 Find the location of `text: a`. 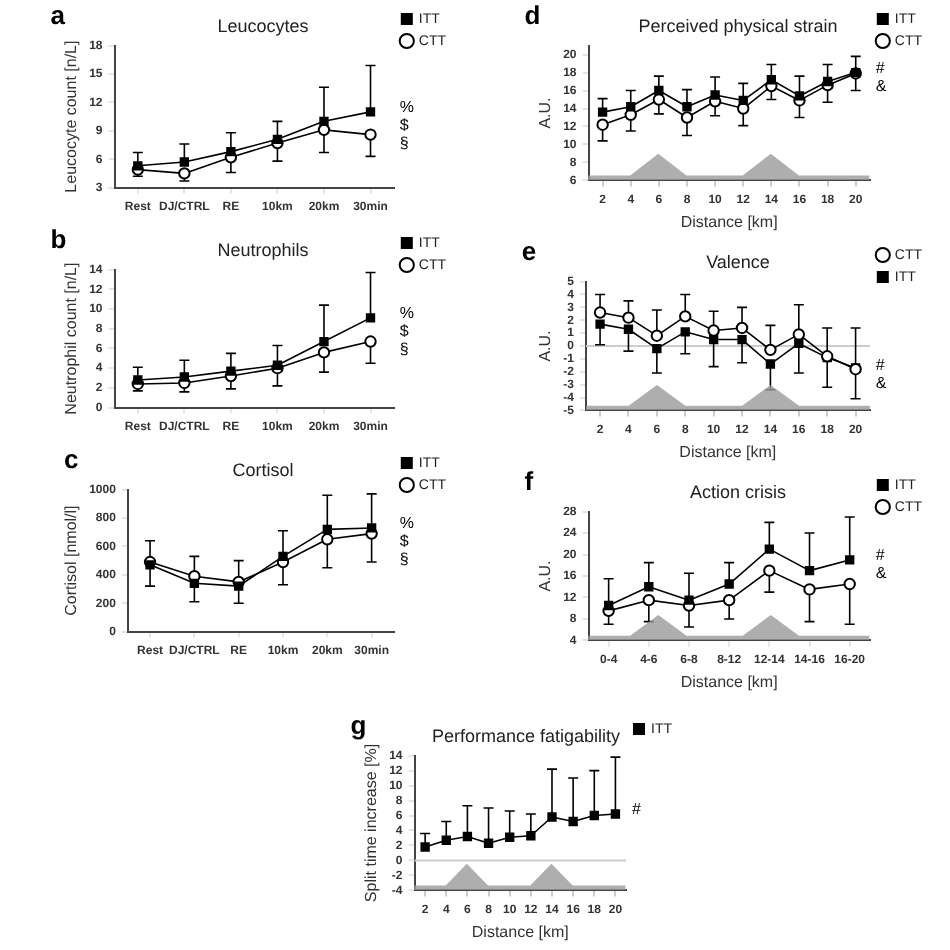

text: a is located at coordinates (58, 15).